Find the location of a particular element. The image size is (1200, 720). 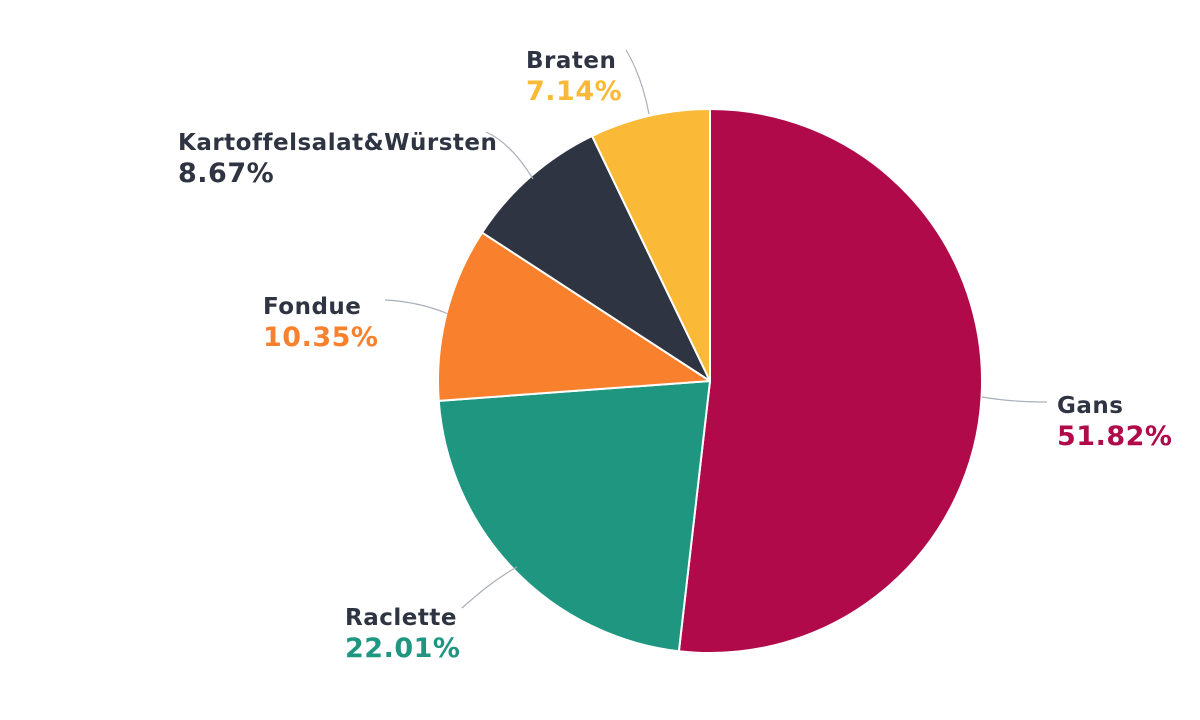

label-fondue: Fondue 10.35% is located at coordinates (320, 323).